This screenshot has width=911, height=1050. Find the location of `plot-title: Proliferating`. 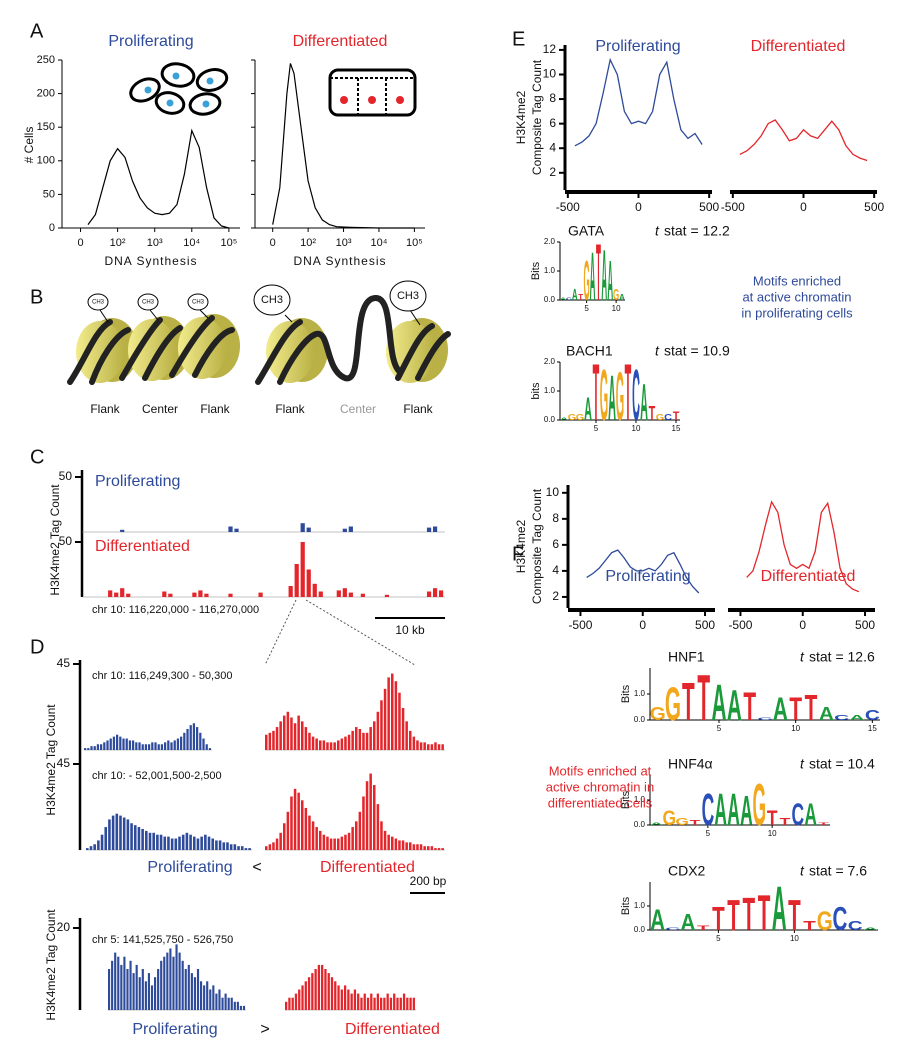

plot-title: Proliferating is located at coordinates (150, 41).